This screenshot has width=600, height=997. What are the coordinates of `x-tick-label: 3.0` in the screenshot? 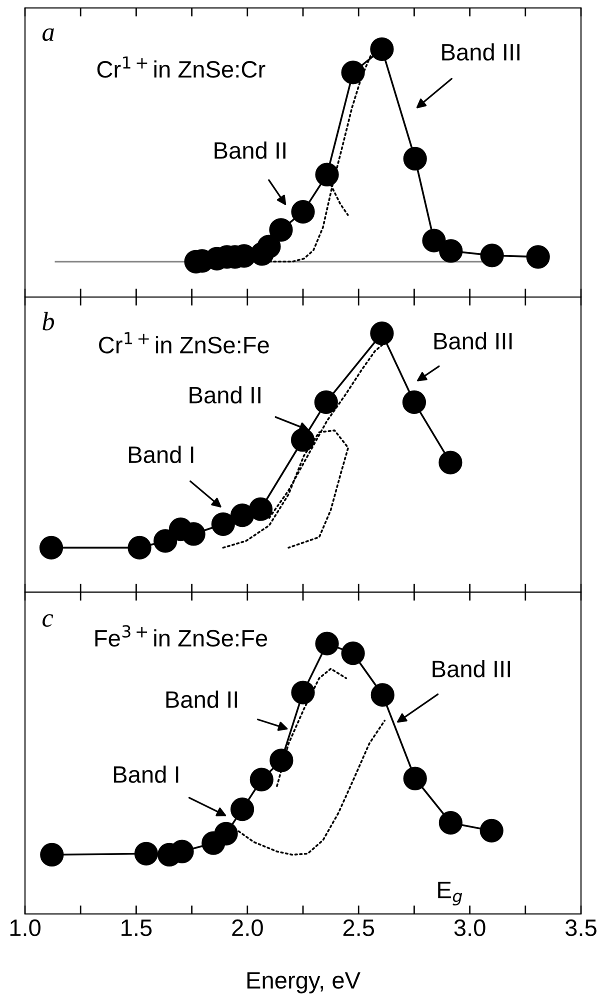 It's located at (470, 927).